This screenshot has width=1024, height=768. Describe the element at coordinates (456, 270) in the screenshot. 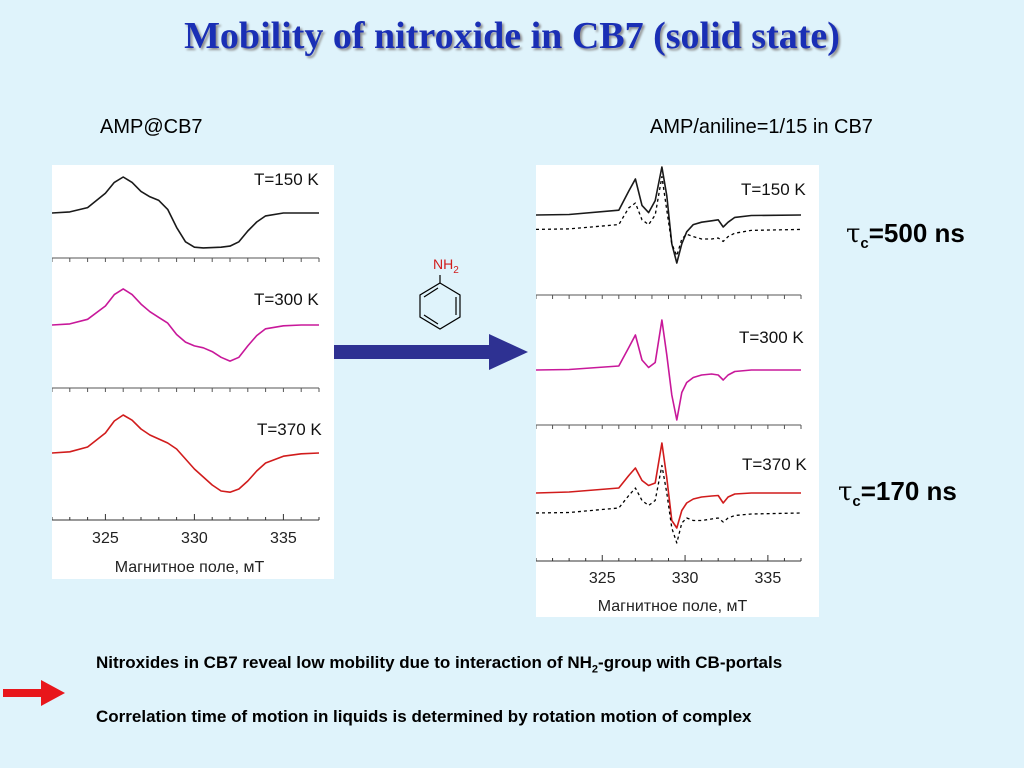

I see `molecule-label-sub: 2` at that location.